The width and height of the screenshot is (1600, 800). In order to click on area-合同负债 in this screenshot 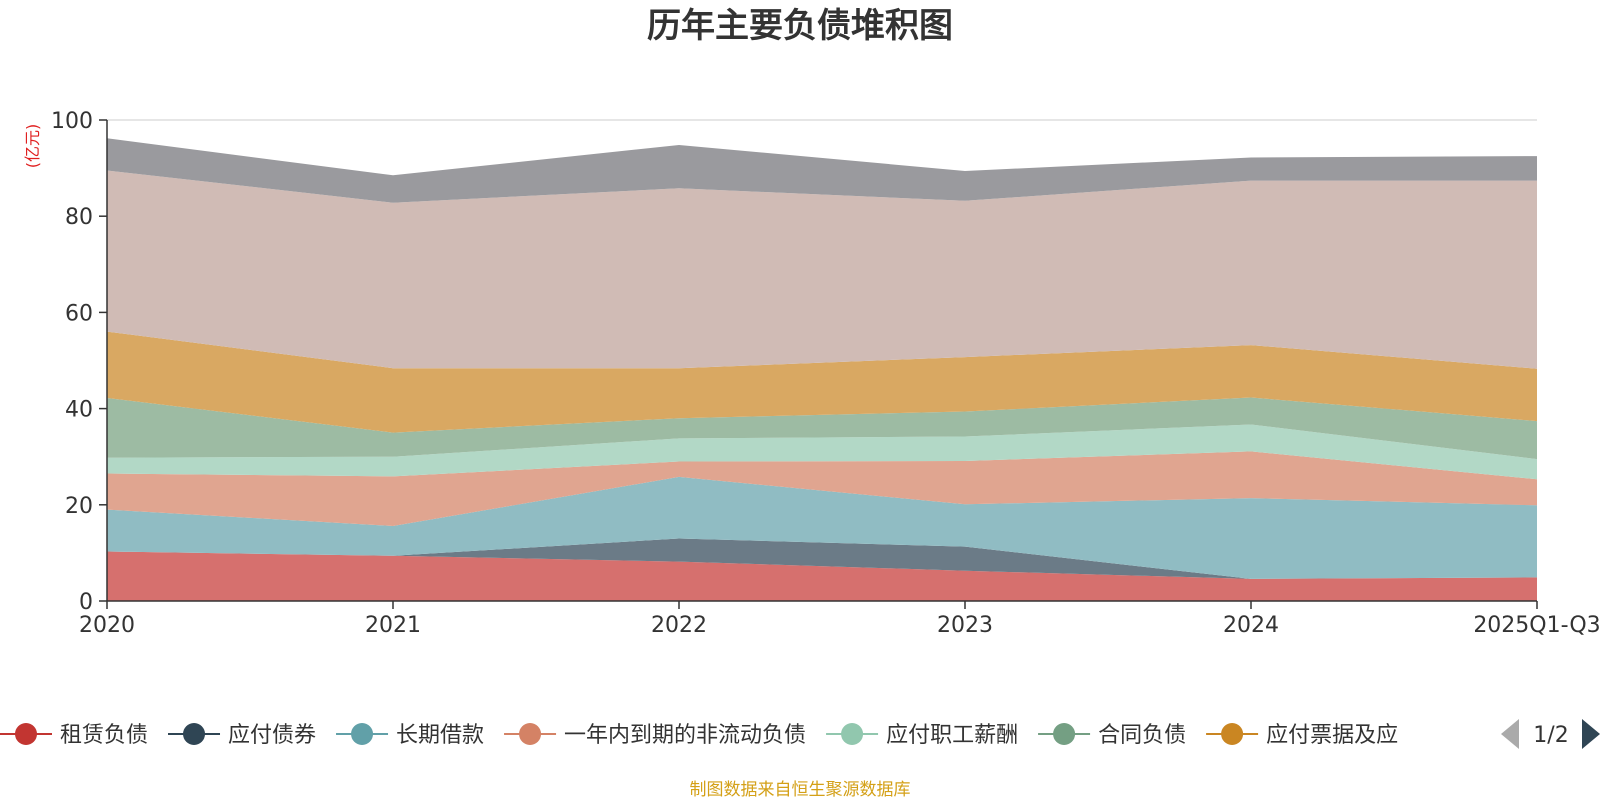, I will do `click(822, 428)`.